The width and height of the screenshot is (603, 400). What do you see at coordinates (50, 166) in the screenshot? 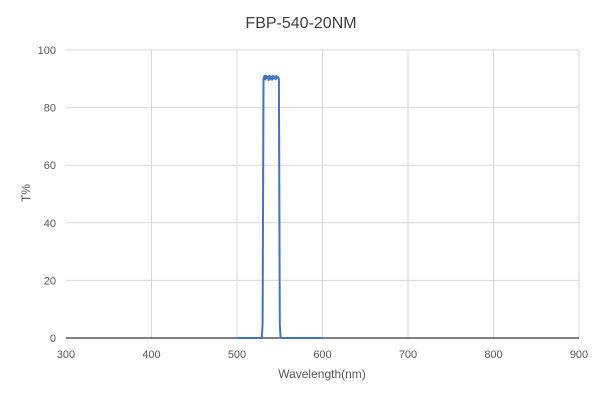
I see `y-tick-label: 60` at bounding box center [50, 166].